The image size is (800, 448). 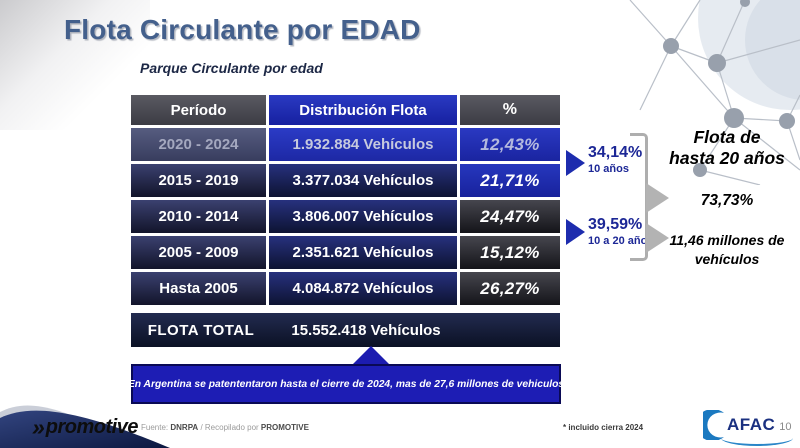 I want to click on corner-gradient-decoration, so click(x=75, y=65).